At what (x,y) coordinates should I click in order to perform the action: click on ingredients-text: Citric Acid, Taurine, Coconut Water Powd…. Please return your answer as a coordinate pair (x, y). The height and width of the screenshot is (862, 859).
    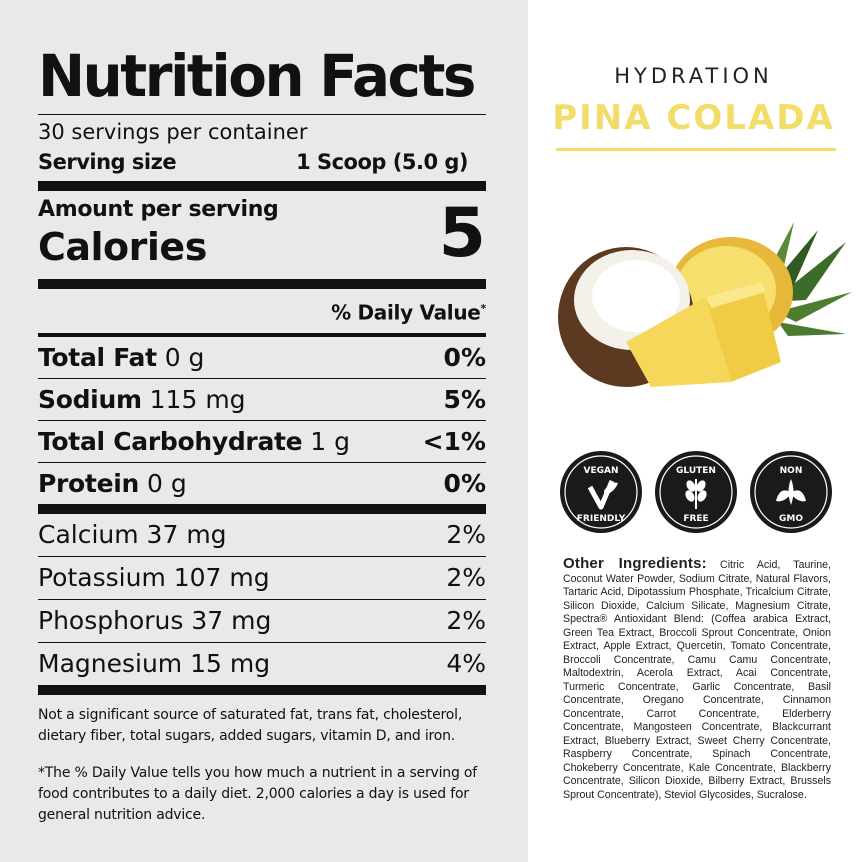
    Looking at the image, I should click on (697, 680).